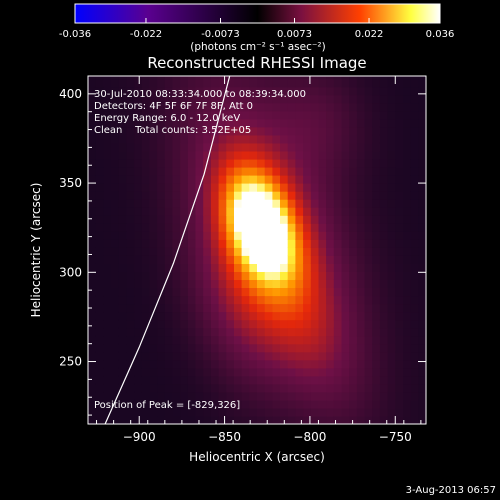 The image size is (500, 500). Describe the element at coordinates (309, 437) in the screenshot. I see `x-tick-label: −800` at that location.